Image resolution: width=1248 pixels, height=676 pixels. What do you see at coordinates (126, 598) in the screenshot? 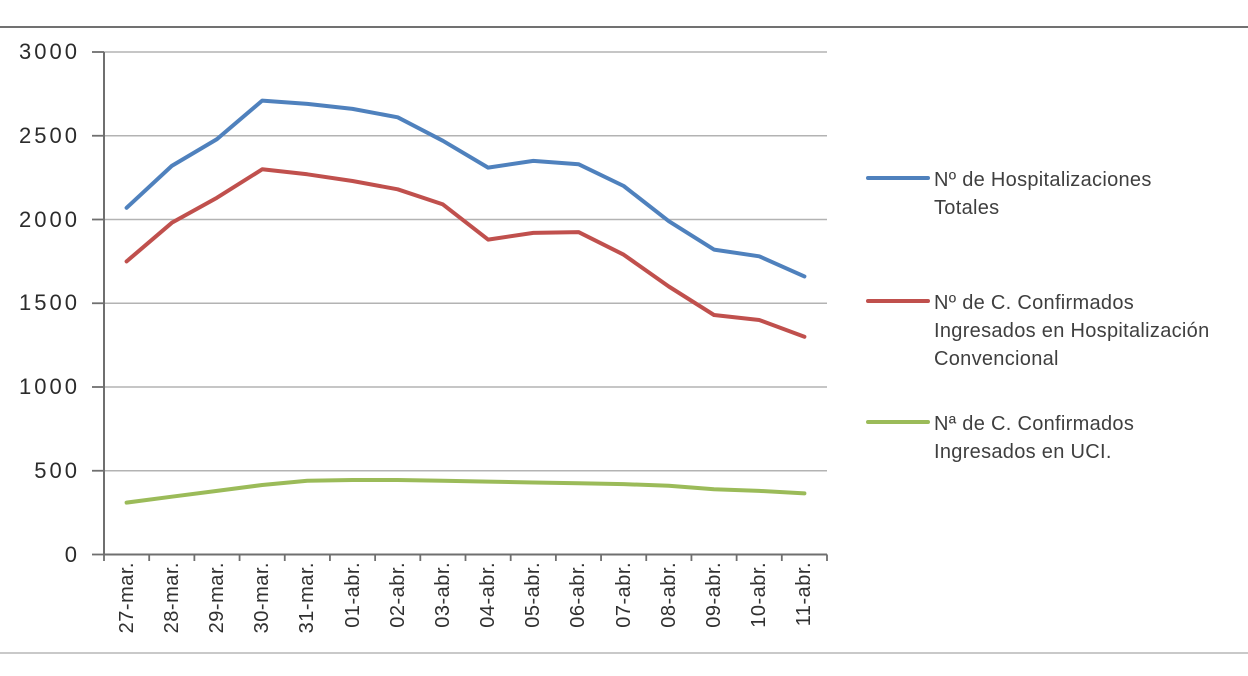
I see `x-axis-tick-label: 27-mar.` at bounding box center [126, 598].